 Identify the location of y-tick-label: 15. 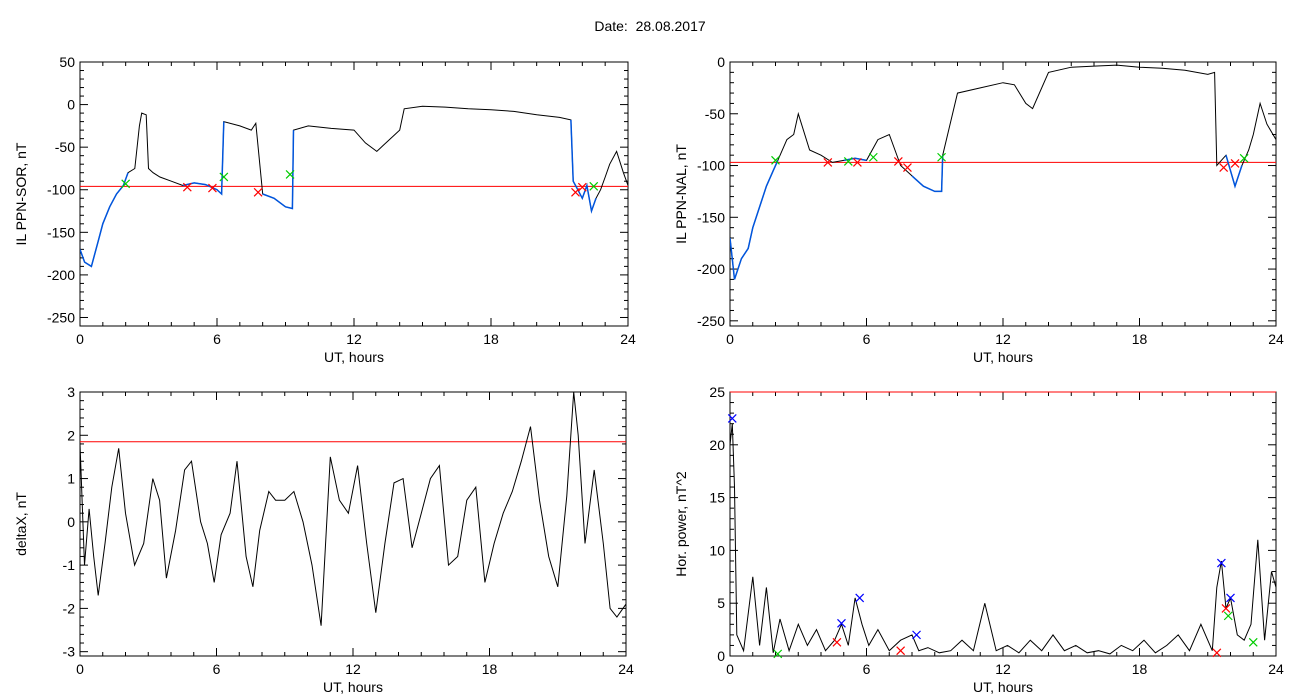
(717, 498).